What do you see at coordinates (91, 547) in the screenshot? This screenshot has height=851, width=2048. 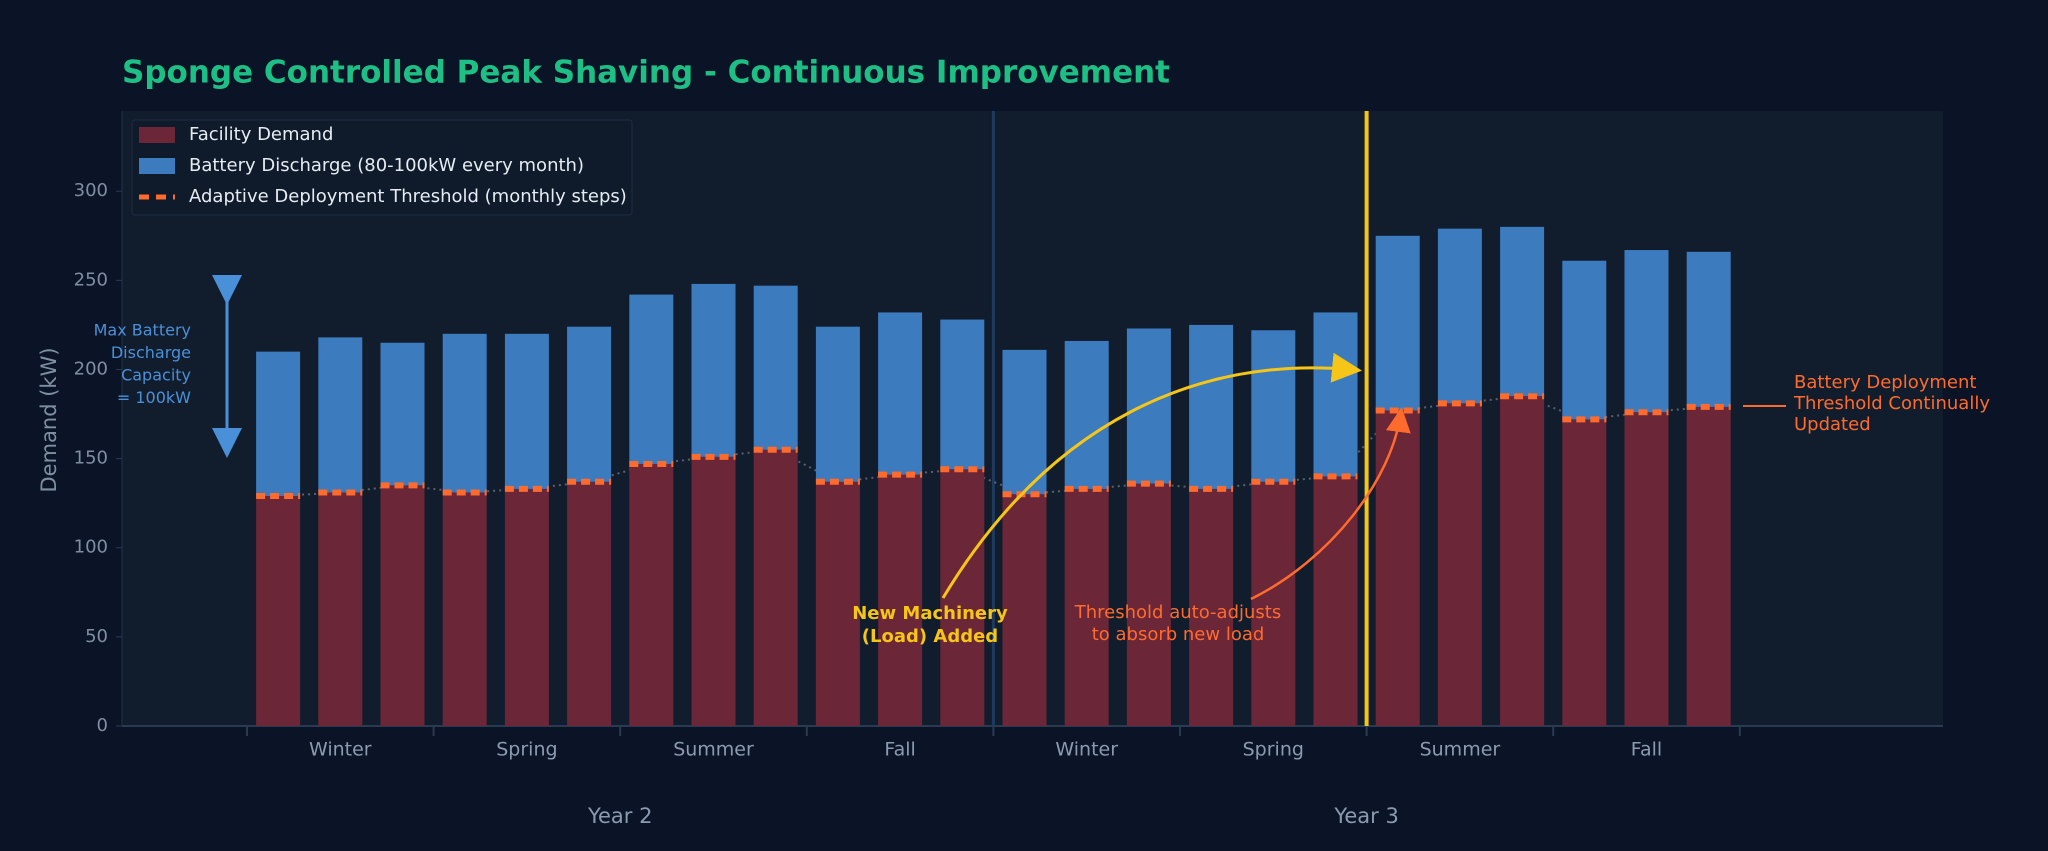 I see `y-tick-label: 100` at bounding box center [91, 547].